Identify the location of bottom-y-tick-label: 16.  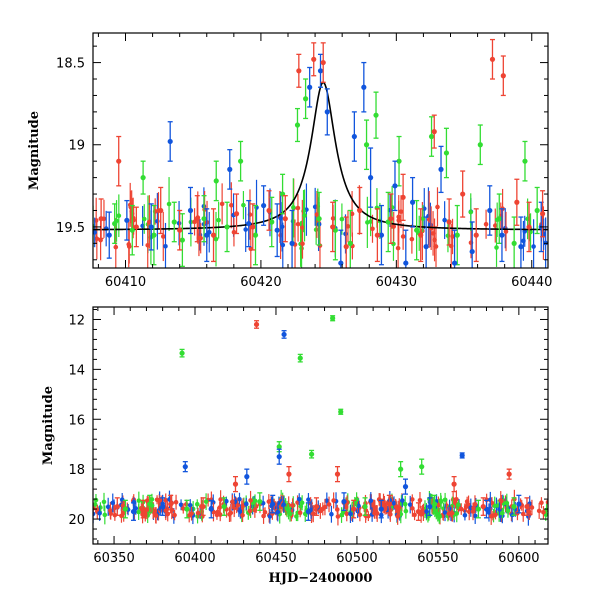
(76, 420).